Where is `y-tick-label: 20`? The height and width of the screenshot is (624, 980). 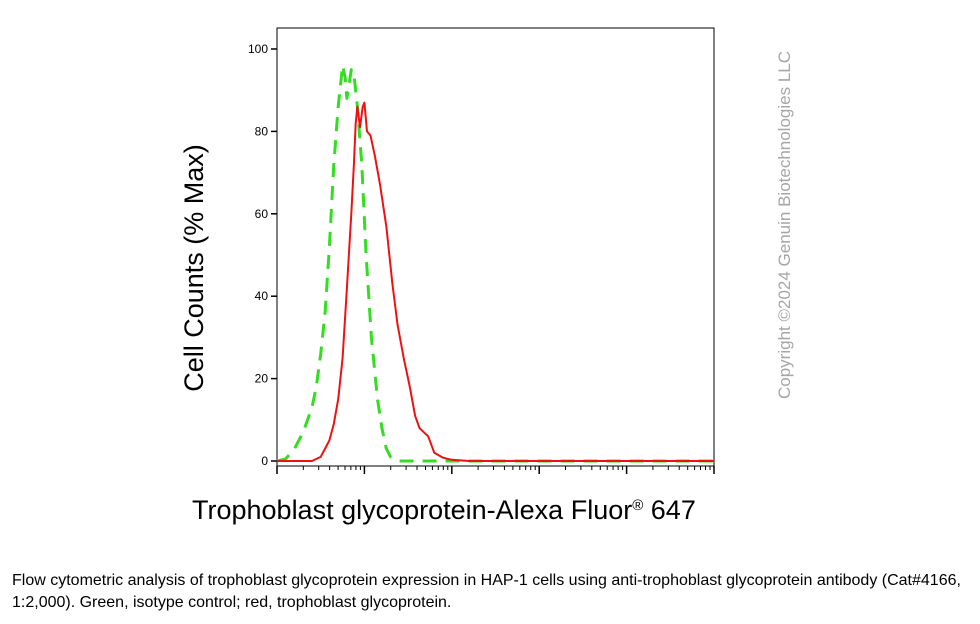 y-tick-label: 20 is located at coordinates (262, 379).